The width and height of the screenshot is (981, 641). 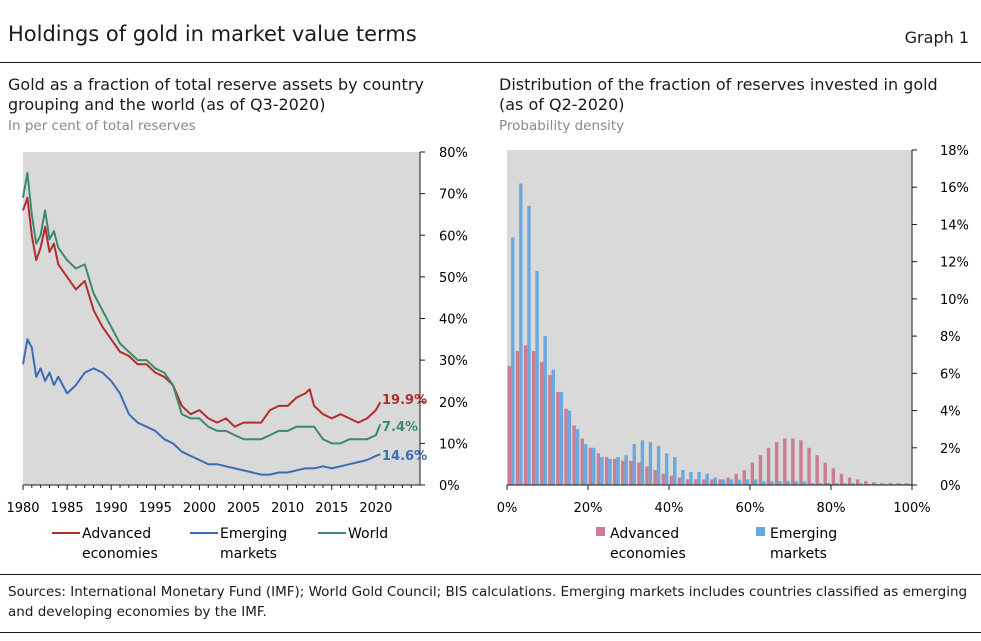 I want to click on y-tick-label: 8%, so click(x=950, y=337).